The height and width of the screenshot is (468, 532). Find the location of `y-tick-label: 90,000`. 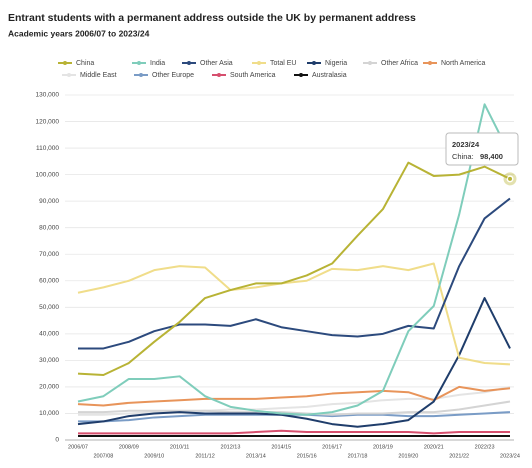

y-tick-label: 90,000 is located at coordinates (49, 201).